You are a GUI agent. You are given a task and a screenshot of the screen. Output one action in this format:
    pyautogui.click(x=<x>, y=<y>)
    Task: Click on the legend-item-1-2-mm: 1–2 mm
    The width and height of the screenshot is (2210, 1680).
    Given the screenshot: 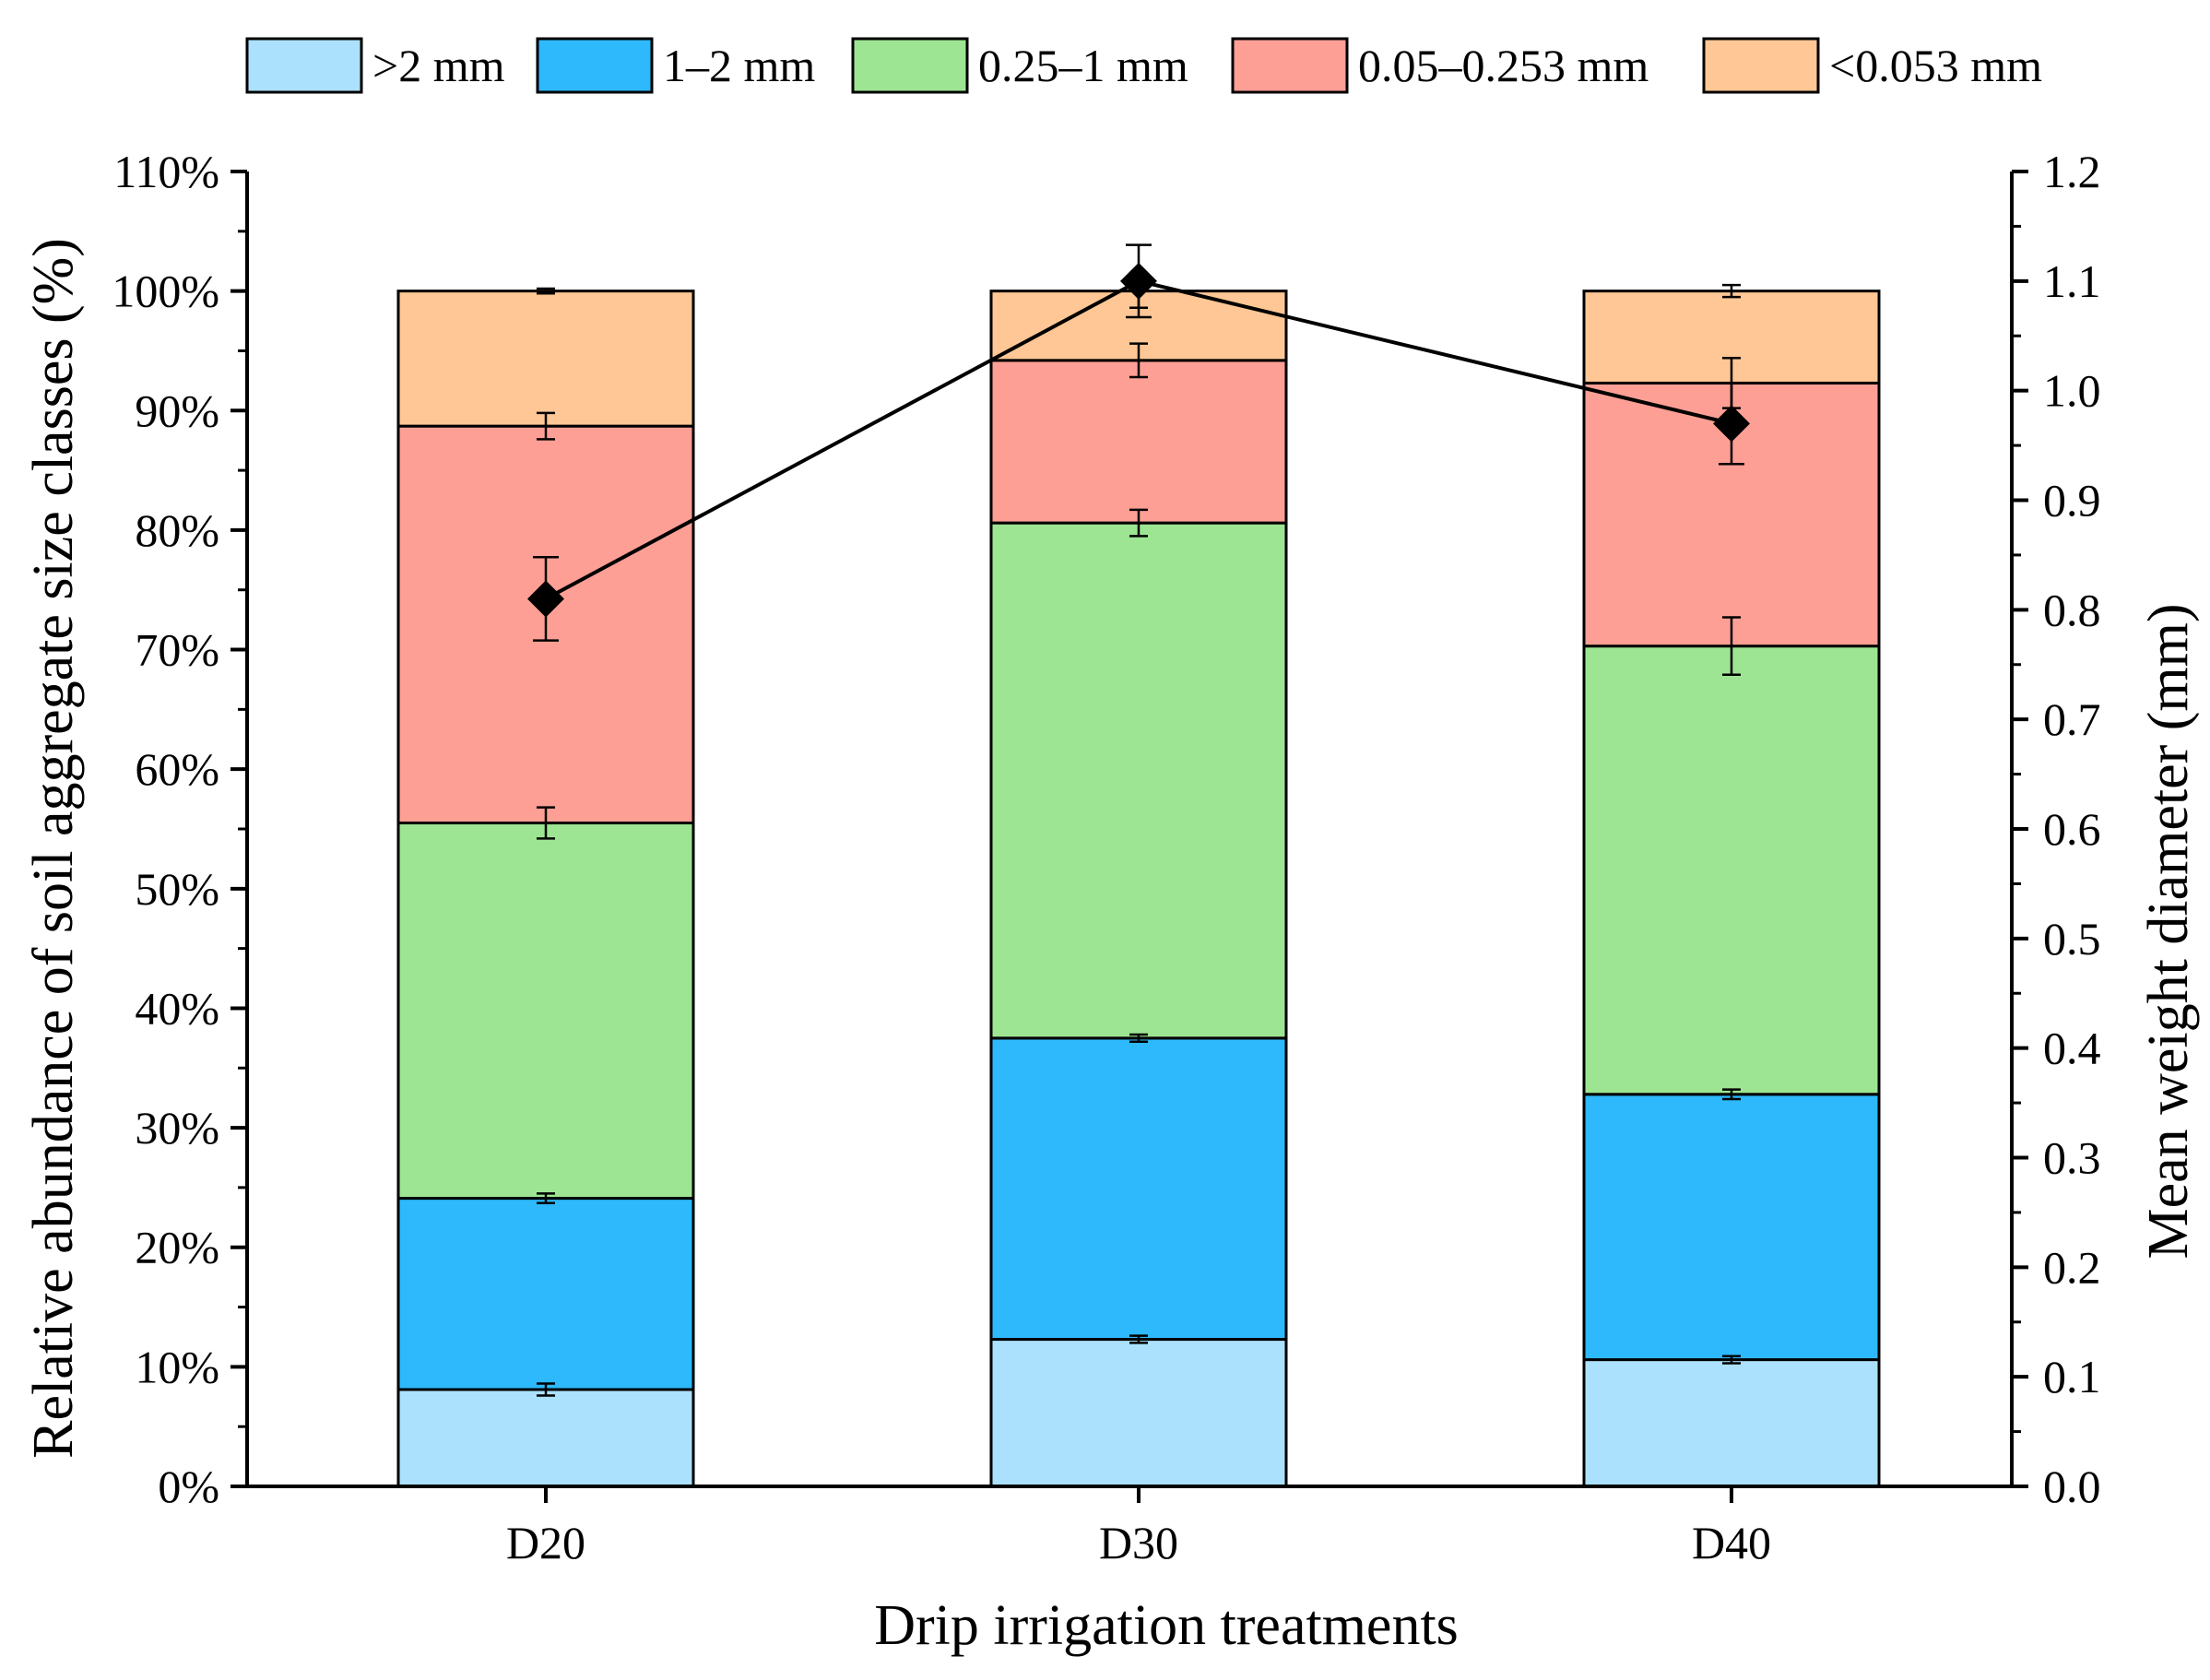 What is the action you would take?
    pyautogui.click(x=675, y=65)
    